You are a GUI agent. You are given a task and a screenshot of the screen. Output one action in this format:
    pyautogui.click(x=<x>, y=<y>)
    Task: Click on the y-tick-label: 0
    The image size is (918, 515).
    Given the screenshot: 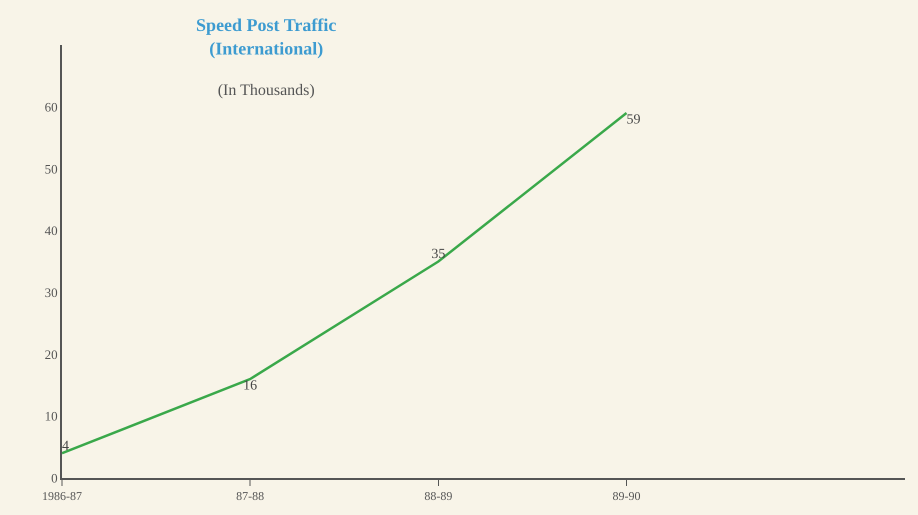 What is the action you would take?
    pyautogui.click(x=54, y=478)
    